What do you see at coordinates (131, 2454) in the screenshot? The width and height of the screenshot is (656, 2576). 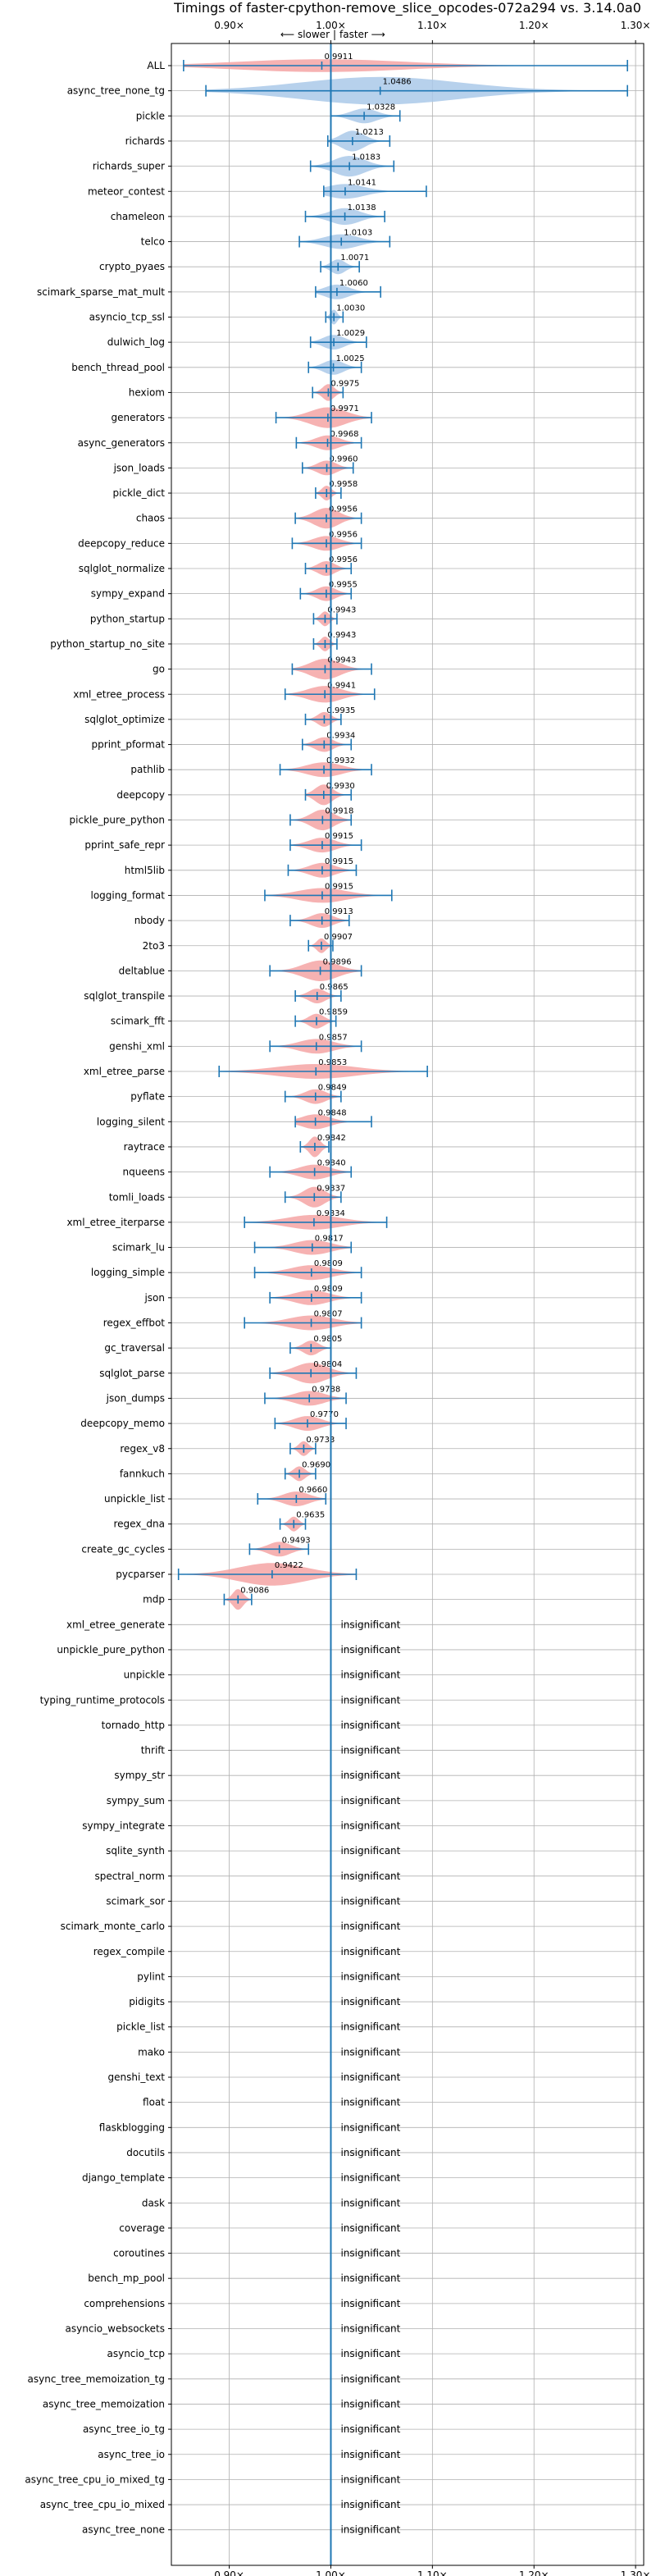 I see `y-tick-label: async_tree_io` at bounding box center [131, 2454].